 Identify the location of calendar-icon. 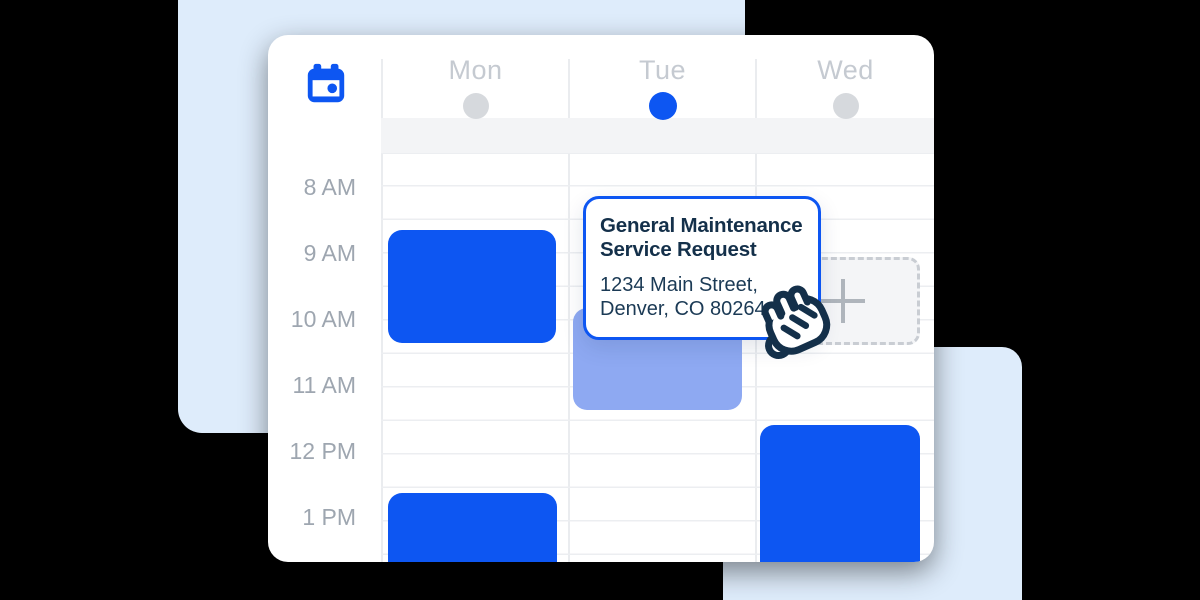
(326, 83).